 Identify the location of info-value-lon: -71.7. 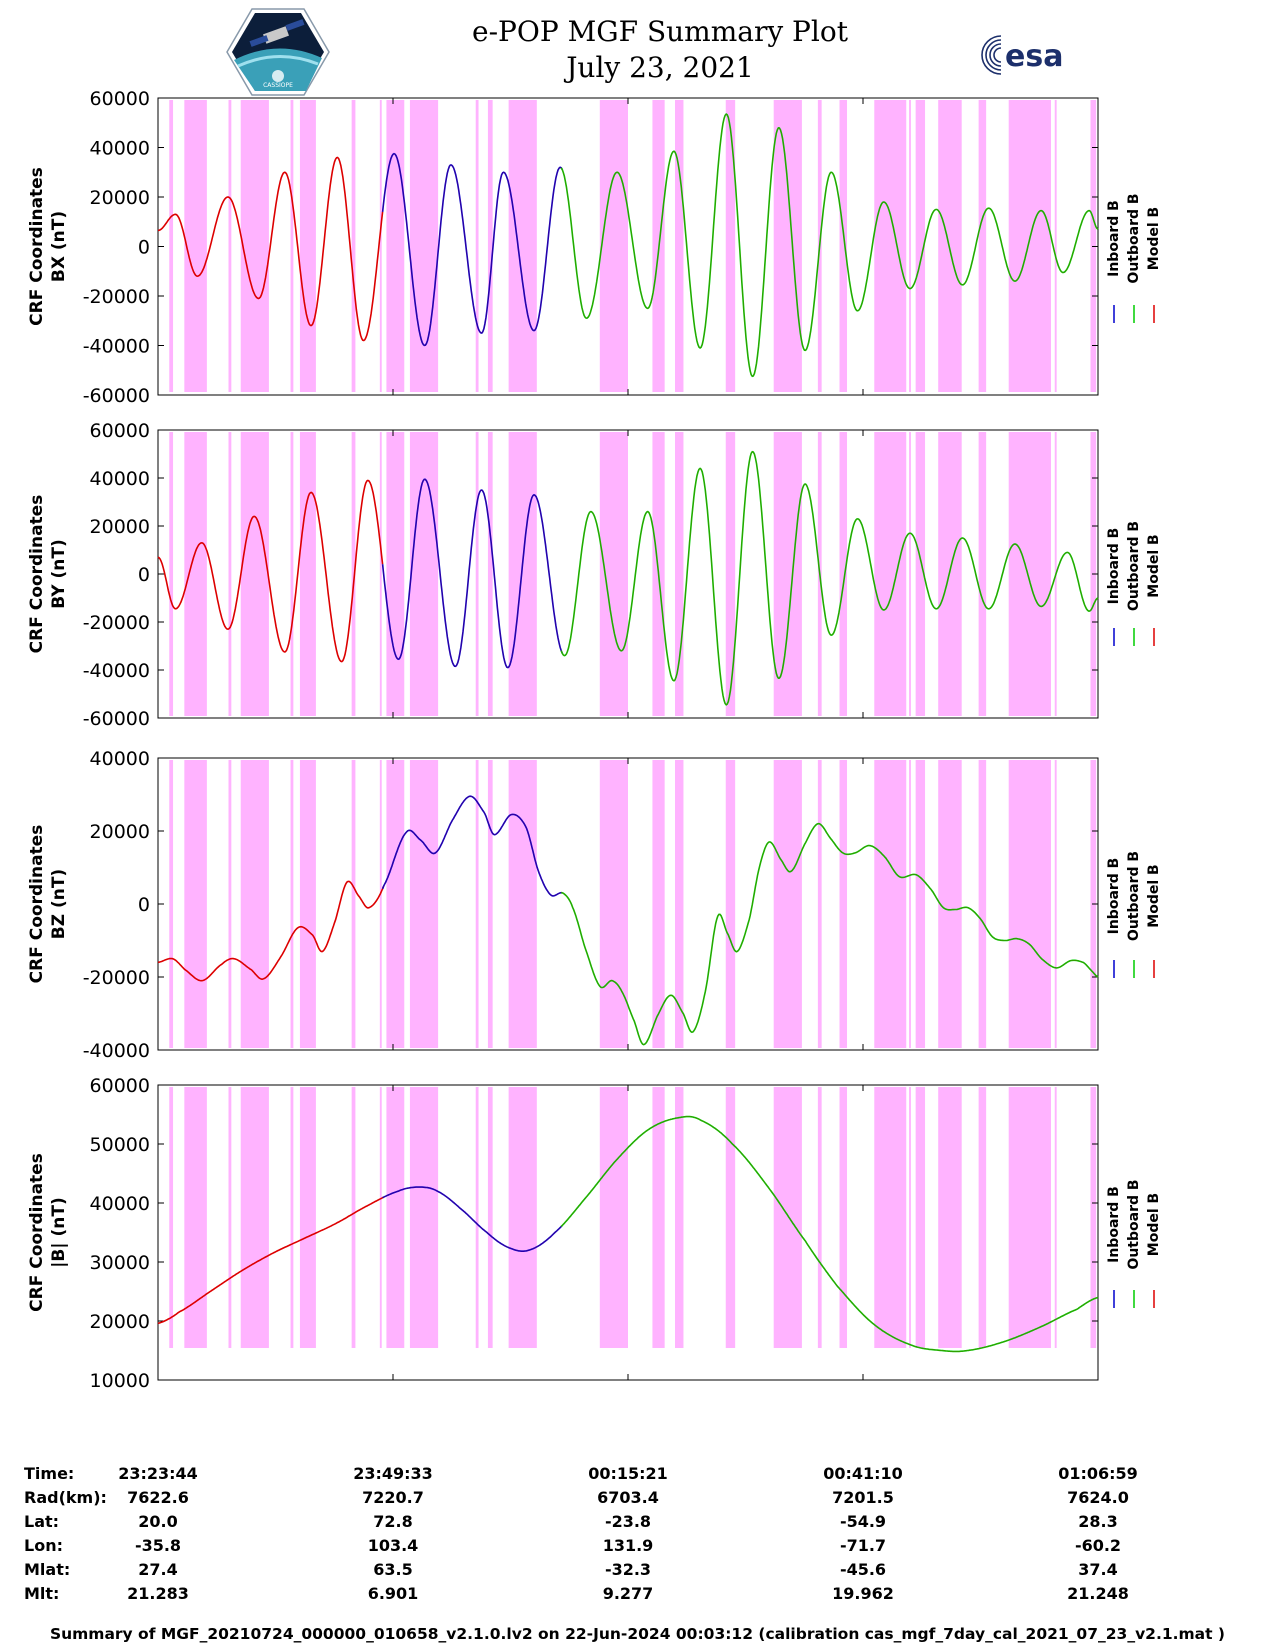
(863, 1545).